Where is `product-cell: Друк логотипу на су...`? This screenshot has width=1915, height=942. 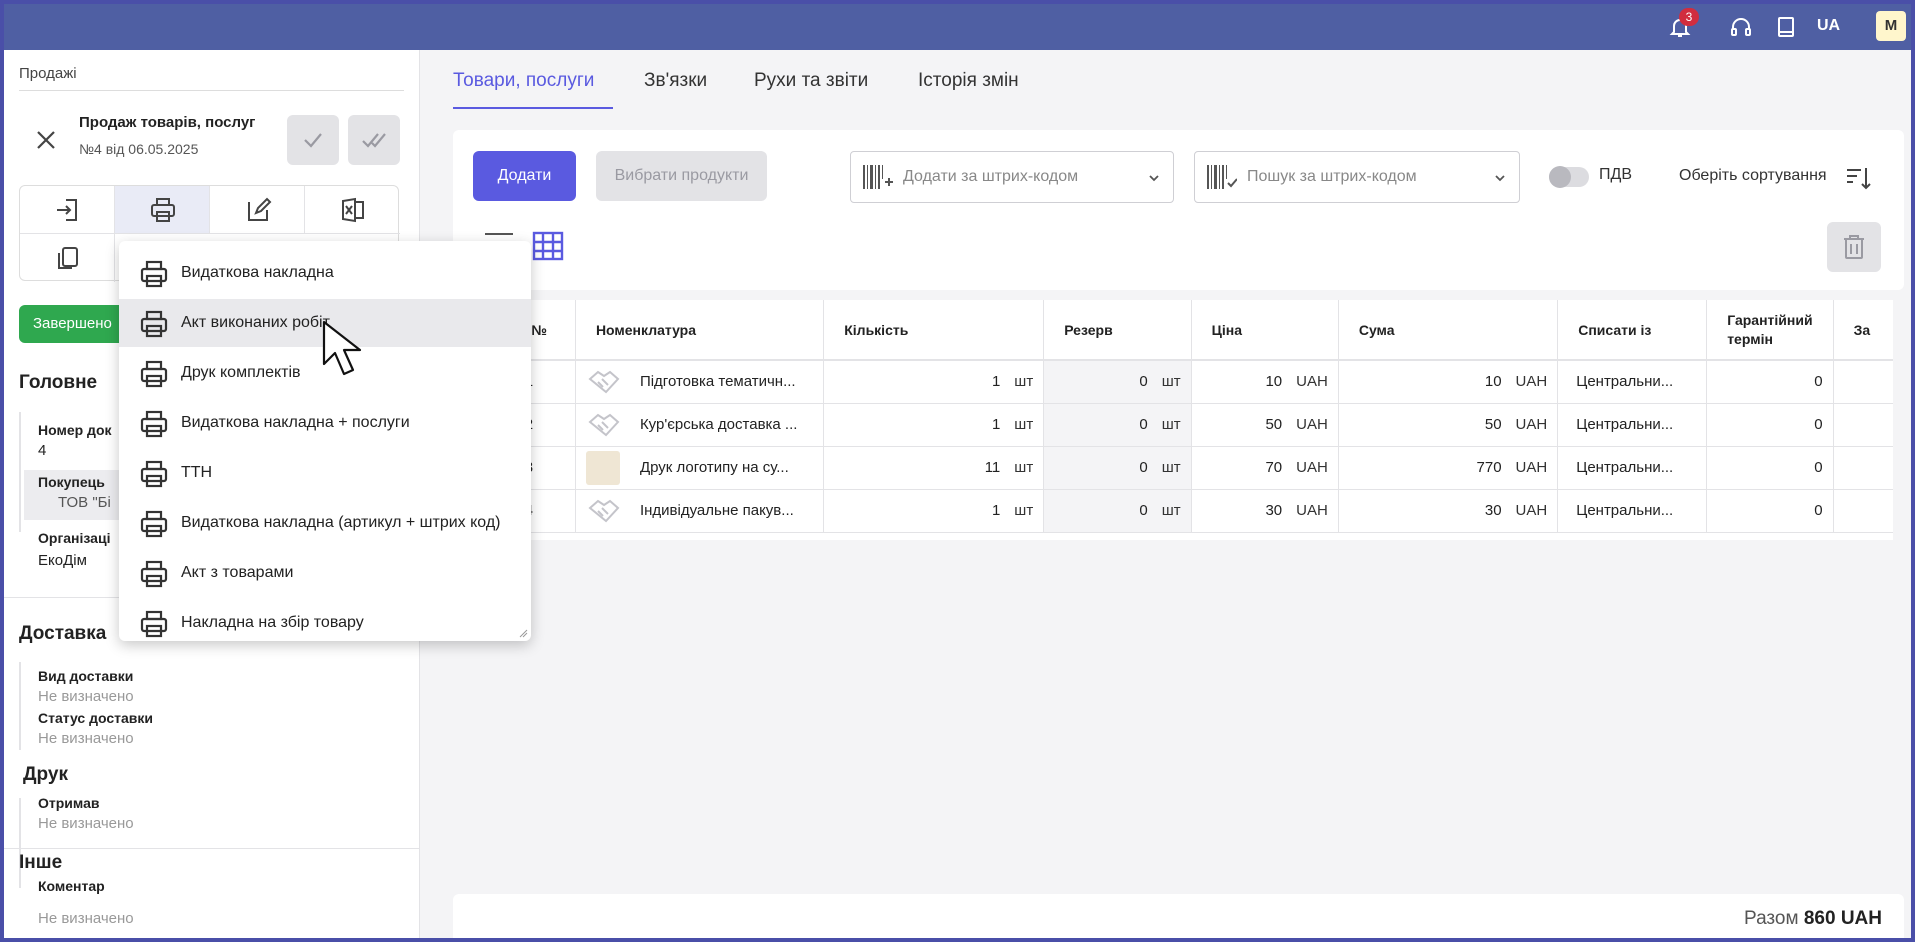
product-cell: Друк логотипу на су... is located at coordinates (700, 468).